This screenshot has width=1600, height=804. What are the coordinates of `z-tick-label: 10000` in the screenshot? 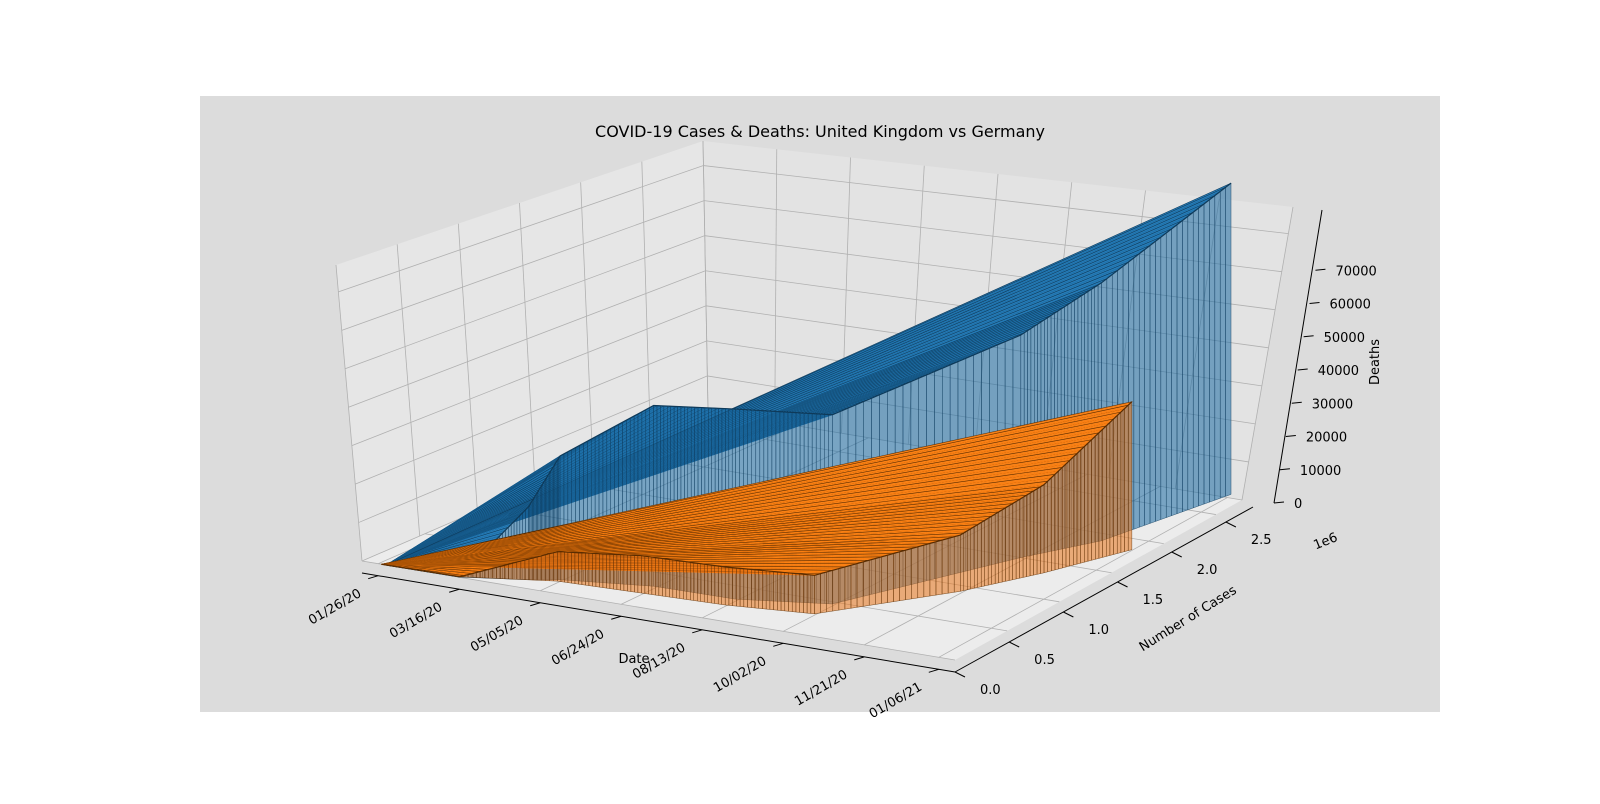 It's located at (1320, 471).